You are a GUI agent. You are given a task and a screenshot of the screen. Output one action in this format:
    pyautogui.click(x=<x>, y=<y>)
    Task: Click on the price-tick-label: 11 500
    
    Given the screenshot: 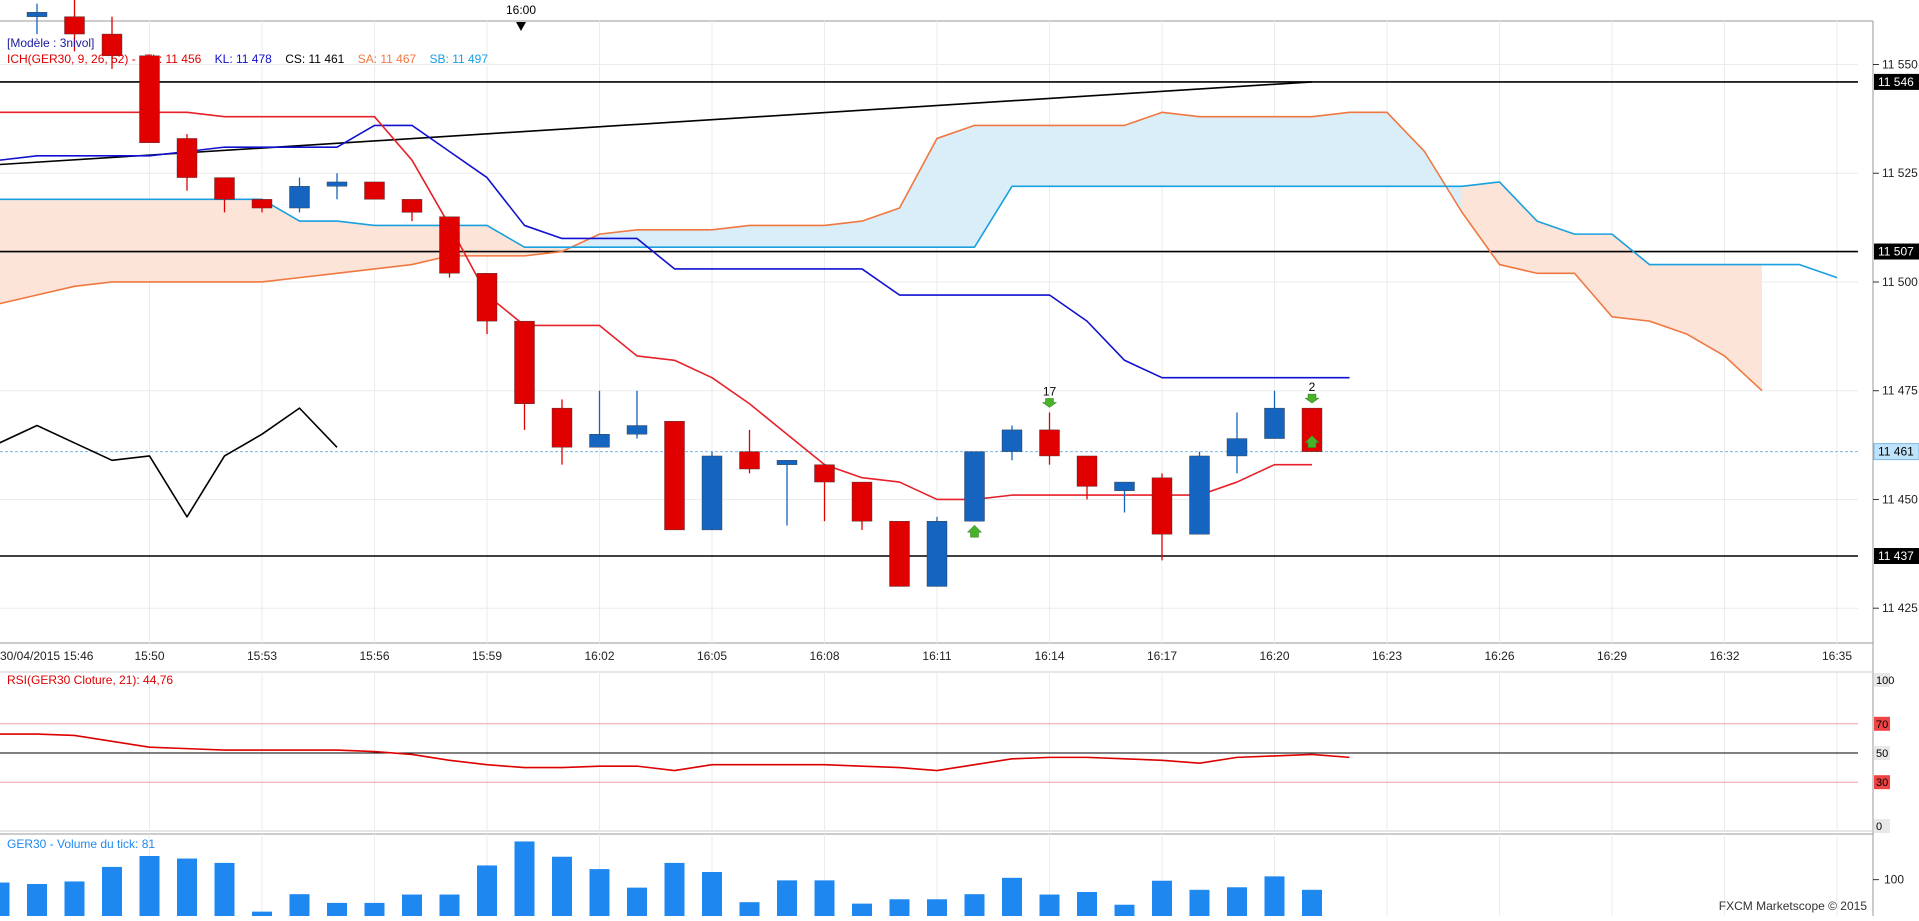 What is the action you would take?
    pyautogui.click(x=1900, y=282)
    